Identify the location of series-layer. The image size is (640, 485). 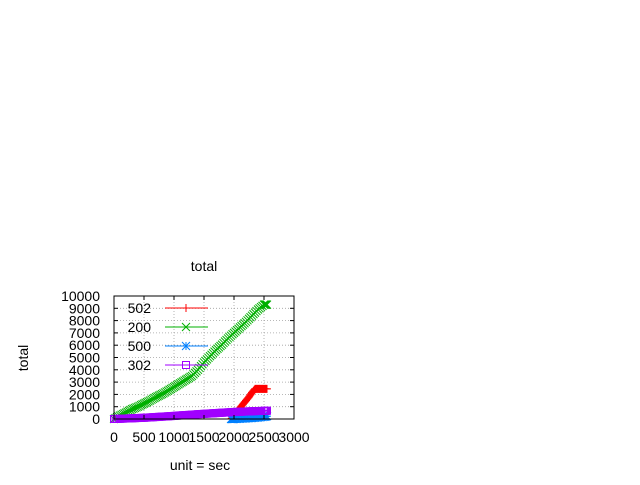
(190, 362).